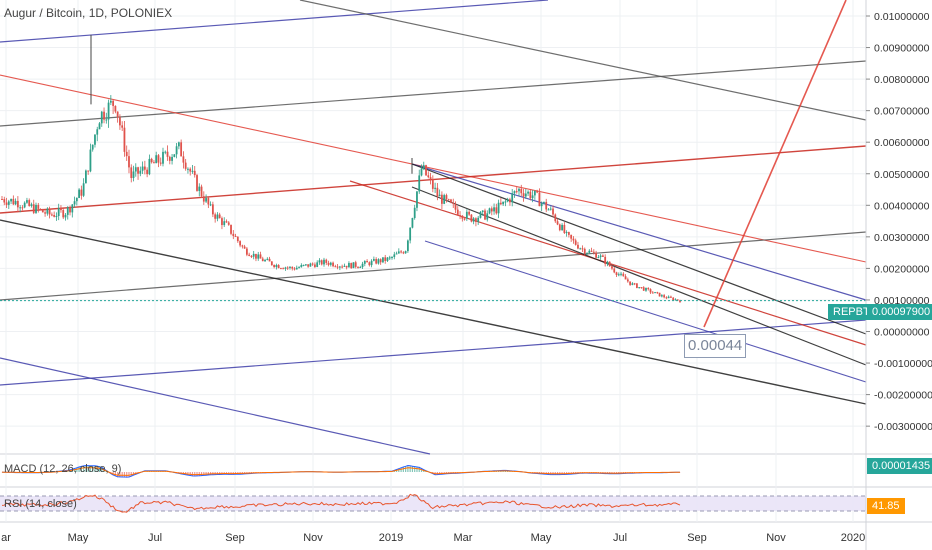 The width and height of the screenshot is (932, 550). I want to click on rsi-pane, so click(433, 503).